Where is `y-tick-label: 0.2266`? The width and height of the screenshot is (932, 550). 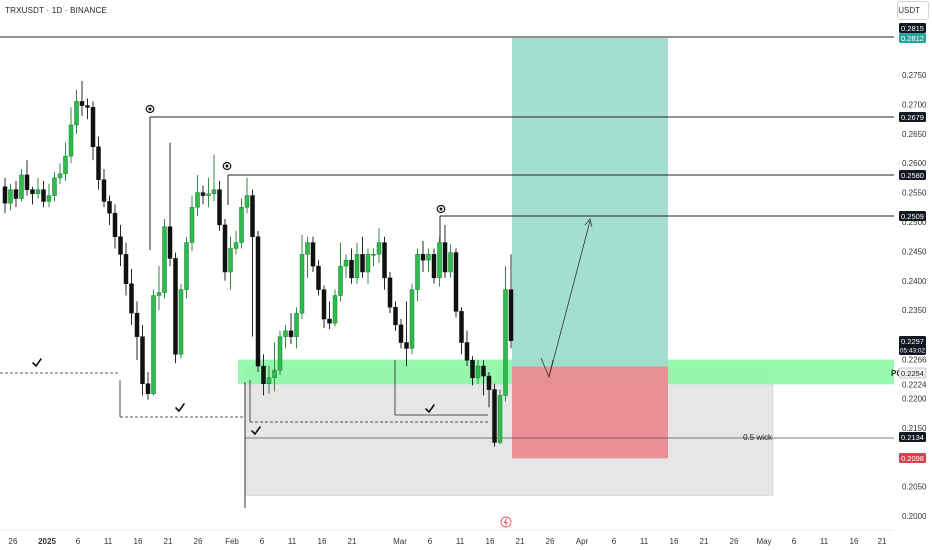 y-tick-label: 0.2266 is located at coordinates (914, 360).